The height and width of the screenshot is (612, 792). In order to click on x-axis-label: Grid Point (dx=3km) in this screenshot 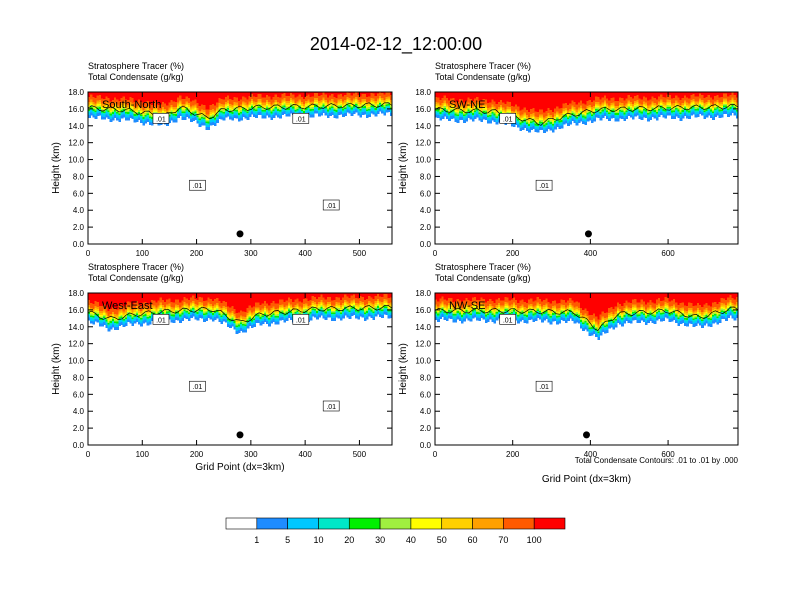, I will do `click(239, 467)`.